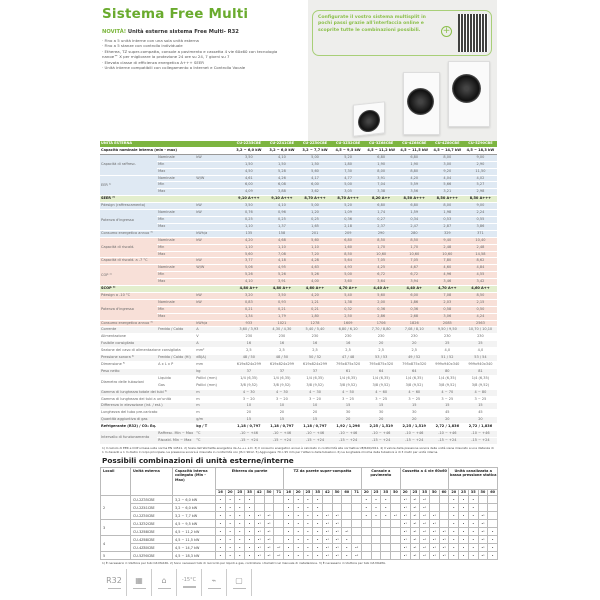 The image size is (600, 600). Describe the element at coordinates (249, 413) in the screenshot. I see `cell: 20` at that location.